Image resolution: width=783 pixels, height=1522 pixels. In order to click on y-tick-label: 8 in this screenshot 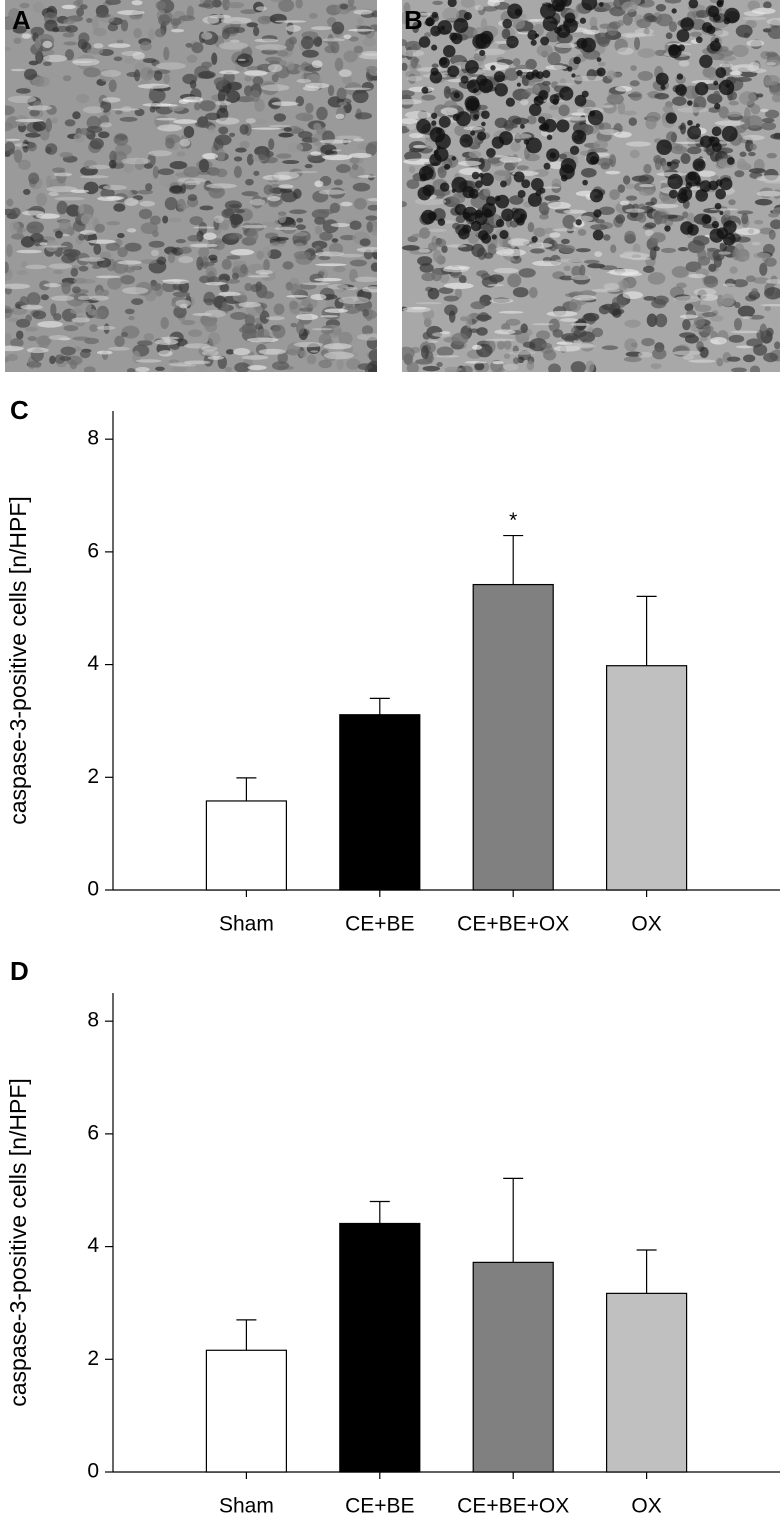, I will do `click(93, 1020)`.